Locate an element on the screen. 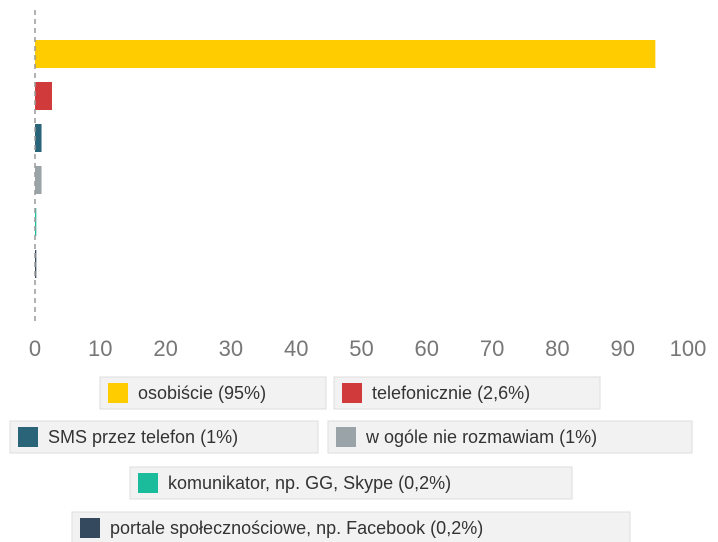 This screenshot has width=718, height=542. legend-label: SMS przez telefon (1%) is located at coordinates (143, 437).